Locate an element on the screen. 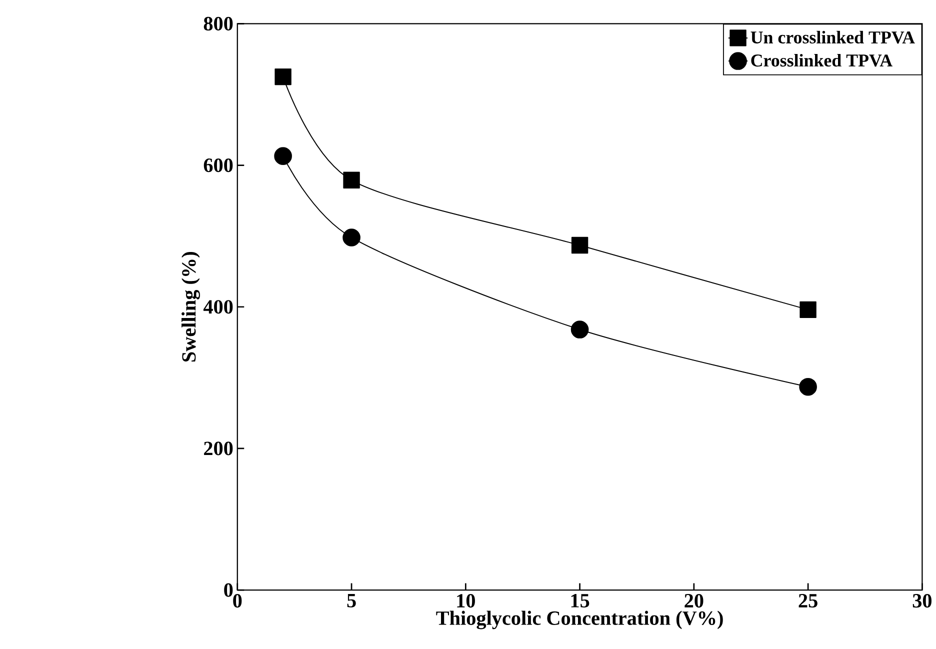 Image resolution: width=936 pixels, height=649 pixels. x-axis-title: Thioglycolic Concentration (V%) is located at coordinates (579, 619).